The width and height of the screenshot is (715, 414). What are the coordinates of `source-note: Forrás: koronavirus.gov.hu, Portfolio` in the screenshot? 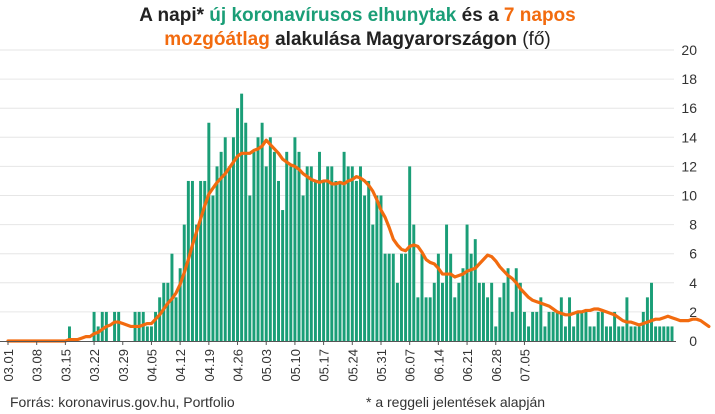 It's located at (122, 402).